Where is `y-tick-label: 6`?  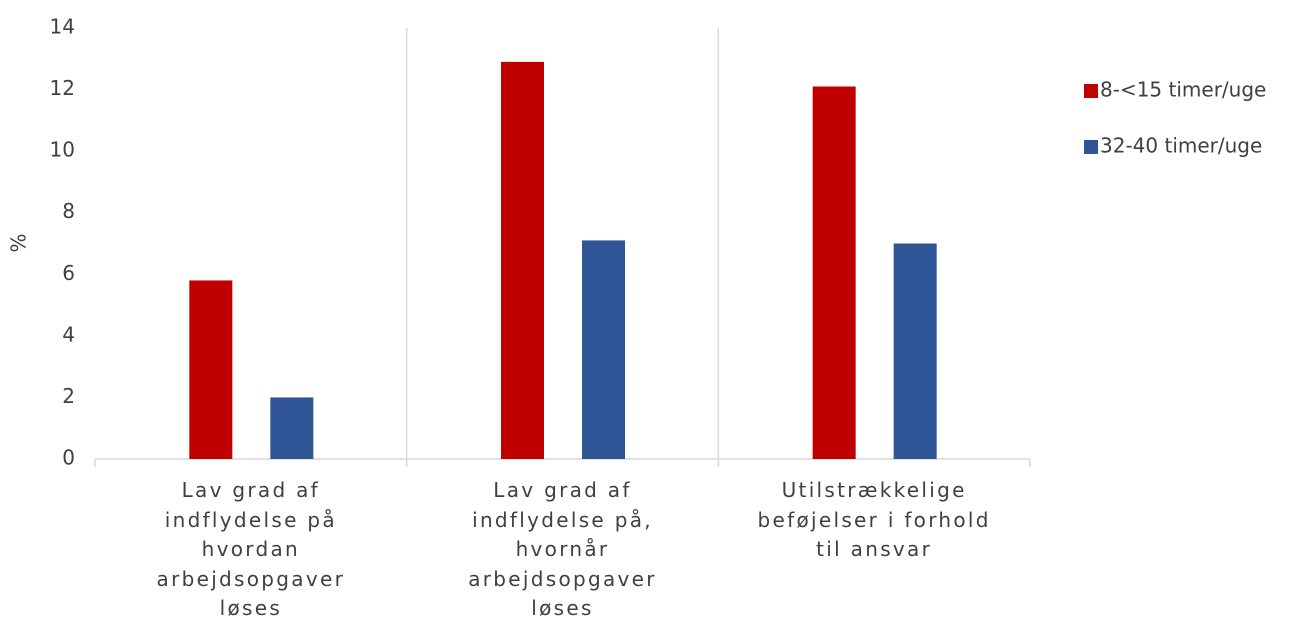
y-tick-label: 6 is located at coordinates (68, 273).